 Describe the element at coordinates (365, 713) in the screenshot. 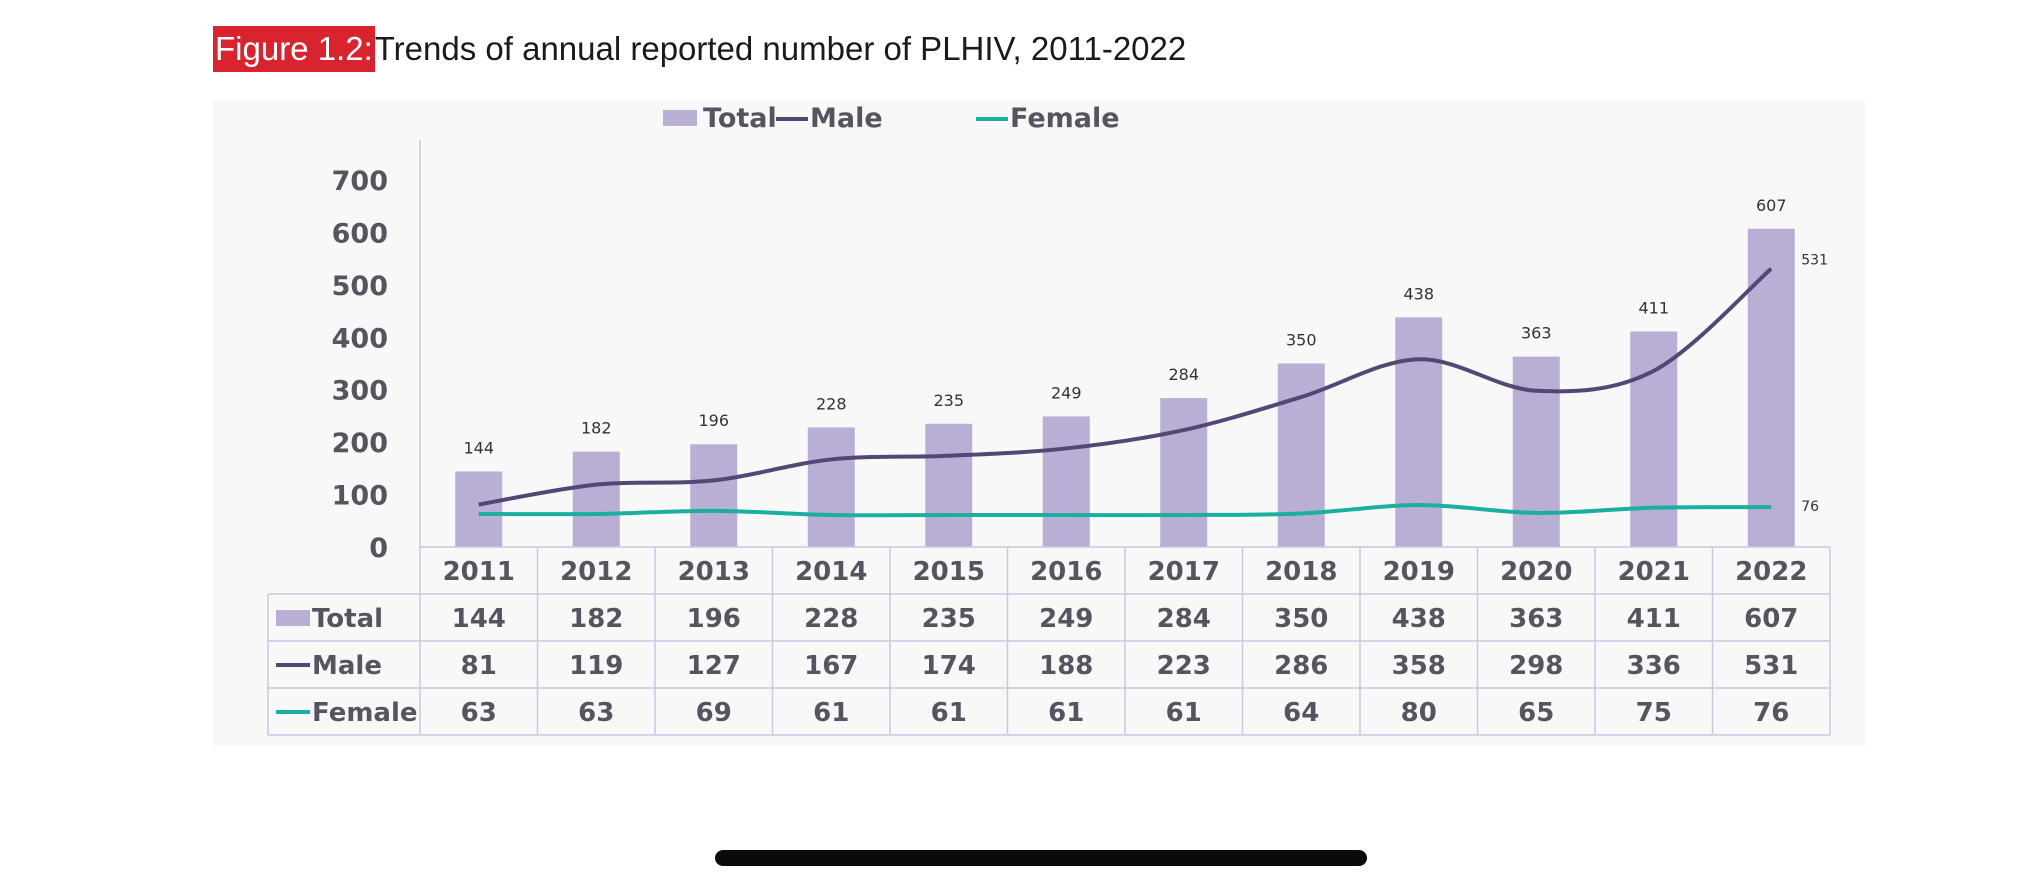

I see `table-row-label-female: Female` at that location.